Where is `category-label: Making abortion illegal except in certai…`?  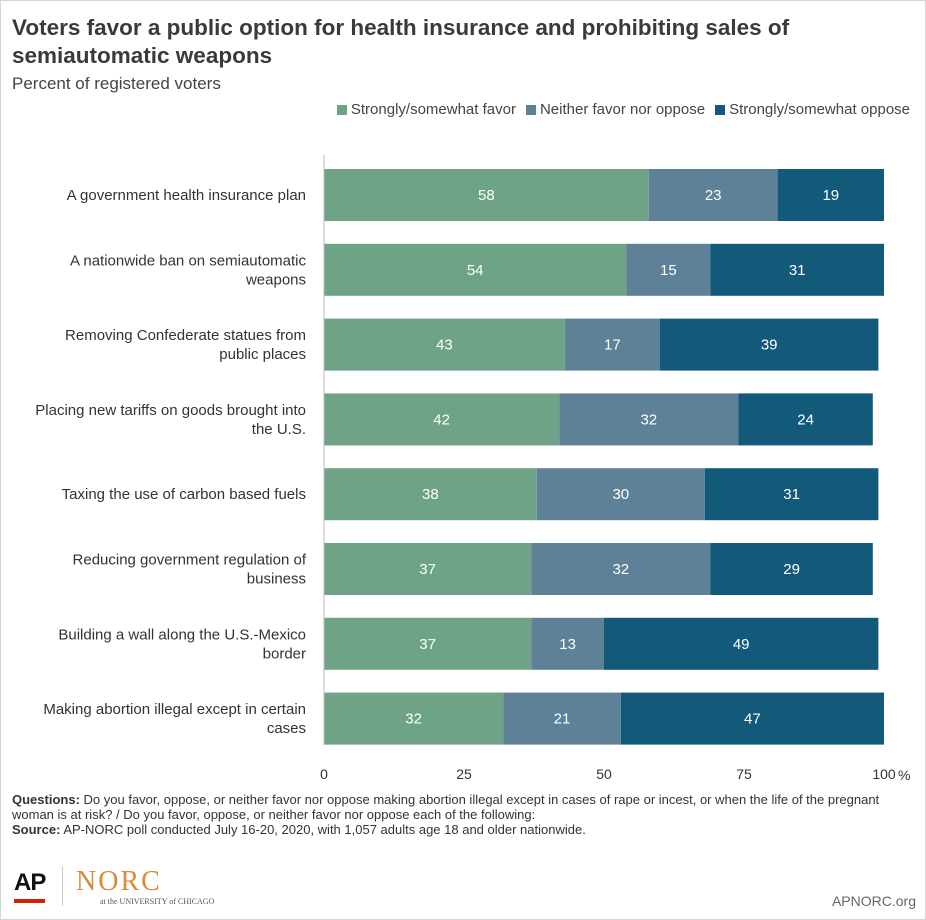
category-label: Making abortion illegal except in certai… is located at coordinates (174, 709).